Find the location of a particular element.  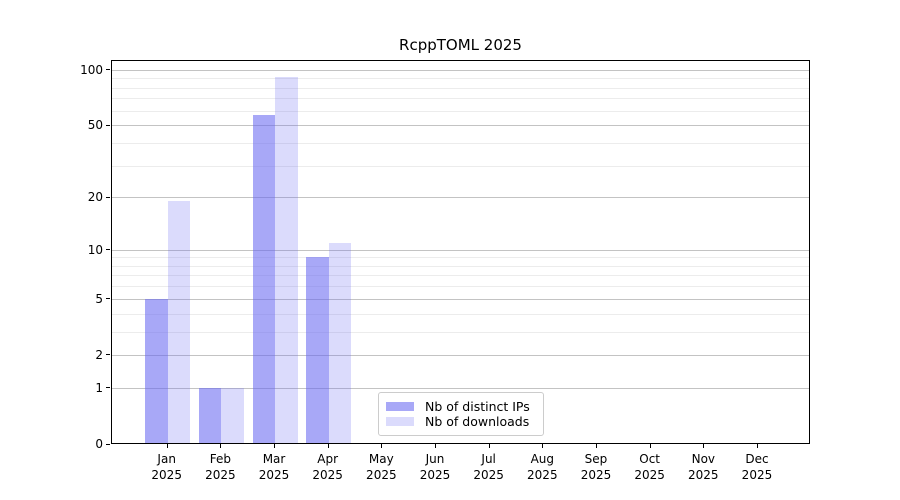

y-axis-tick-label: 0 is located at coordinates (99, 444).